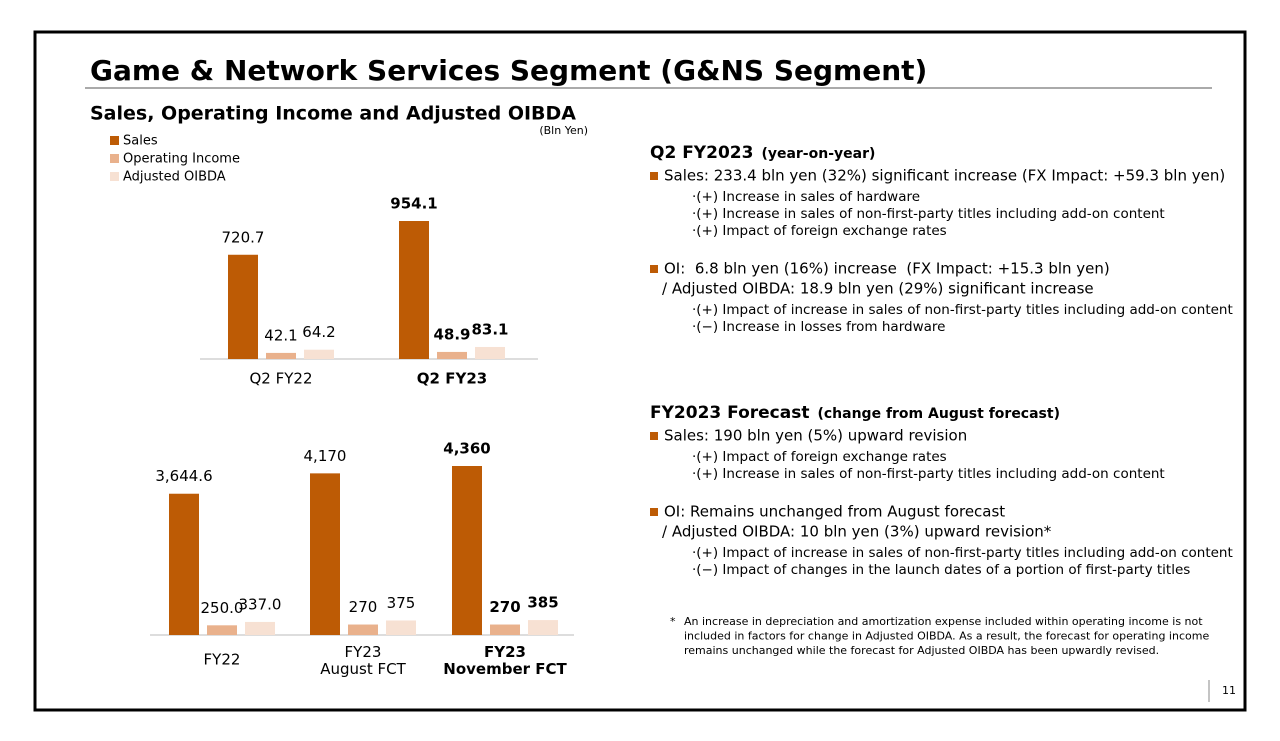 The image size is (1280, 741). Describe the element at coordinates (280, 335) in the screenshot. I see `value-label: 42.1` at that location.